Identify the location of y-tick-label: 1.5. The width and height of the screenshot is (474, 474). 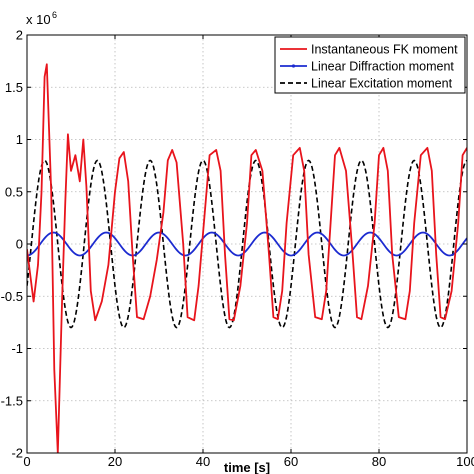
(14, 87).